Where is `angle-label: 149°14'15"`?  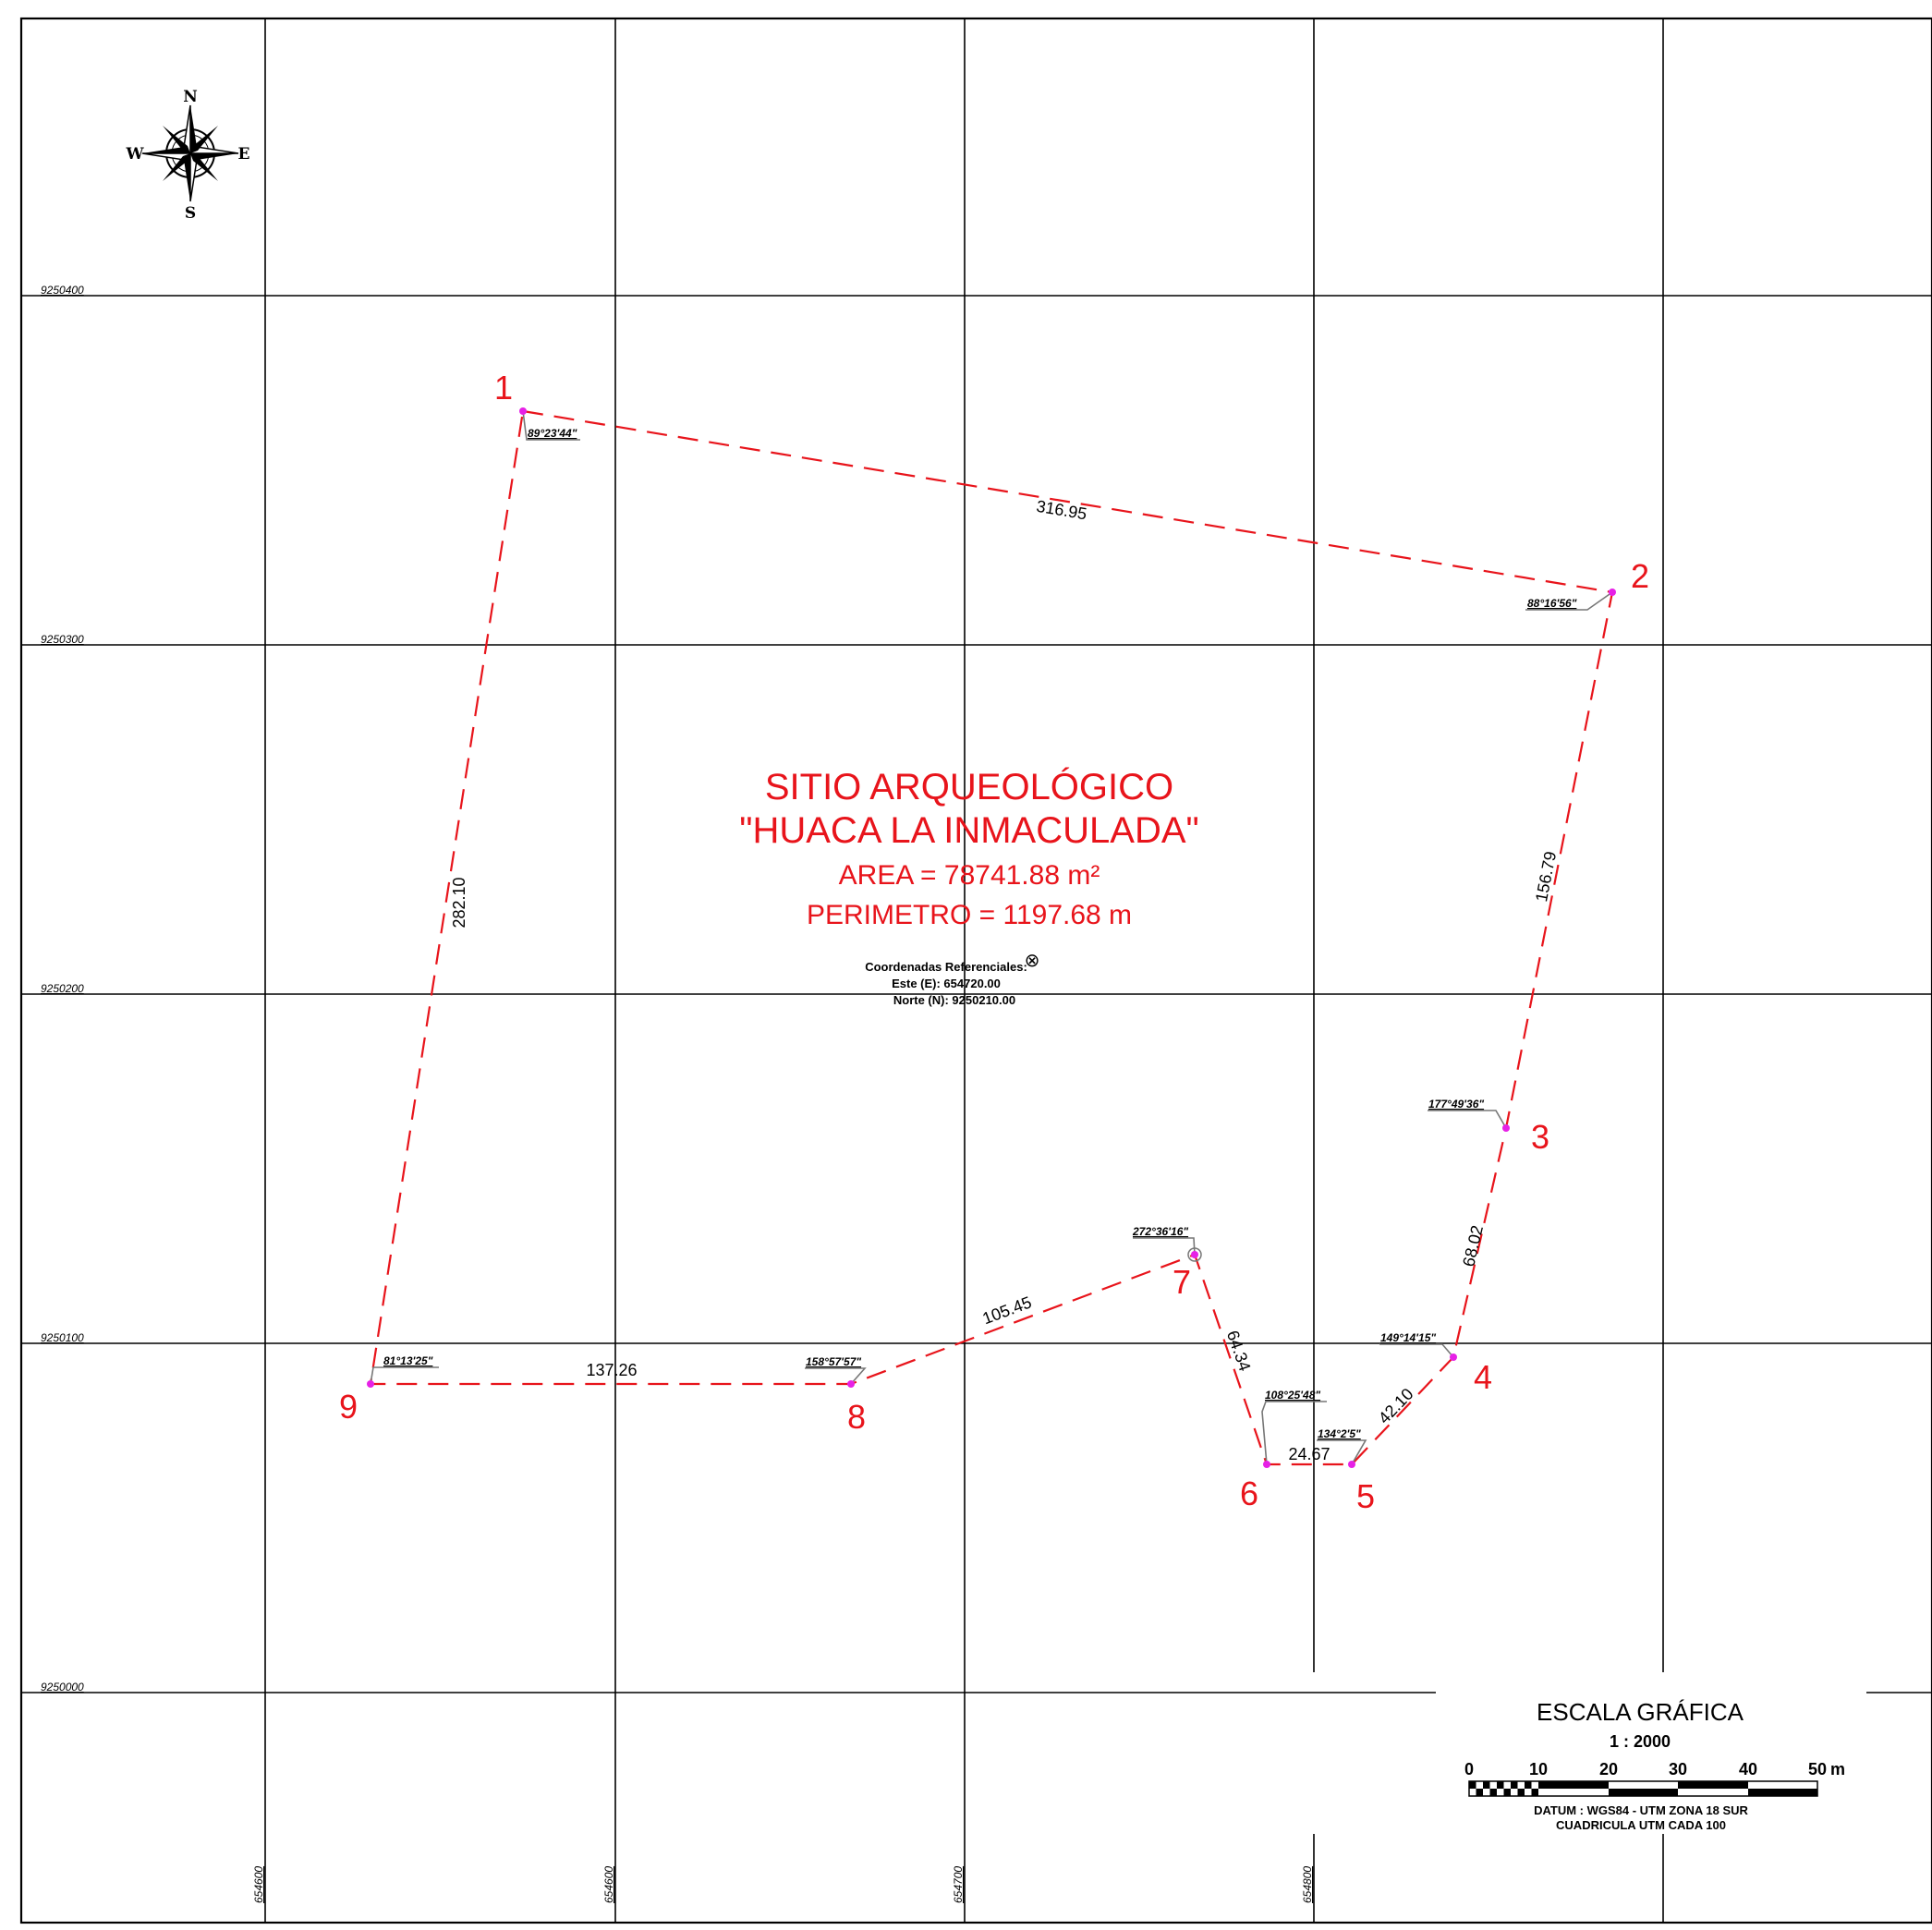
angle-label: 149°14'15" is located at coordinates (1408, 1337).